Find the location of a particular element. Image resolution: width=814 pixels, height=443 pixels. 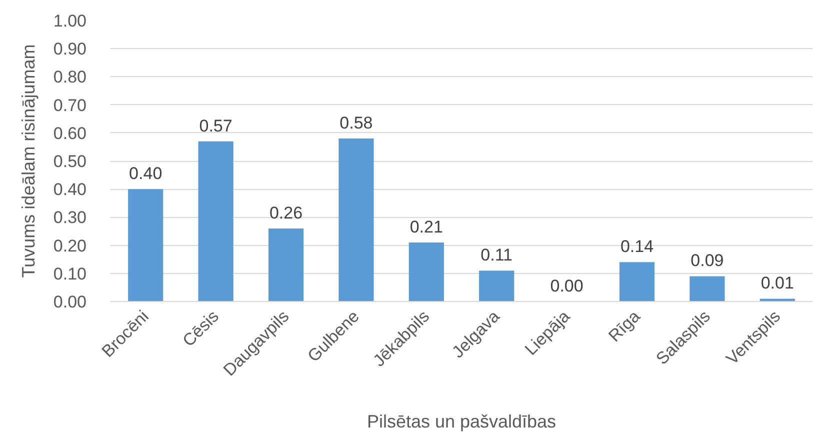

data-label: 0.26 is located at coordinates (286, 212).